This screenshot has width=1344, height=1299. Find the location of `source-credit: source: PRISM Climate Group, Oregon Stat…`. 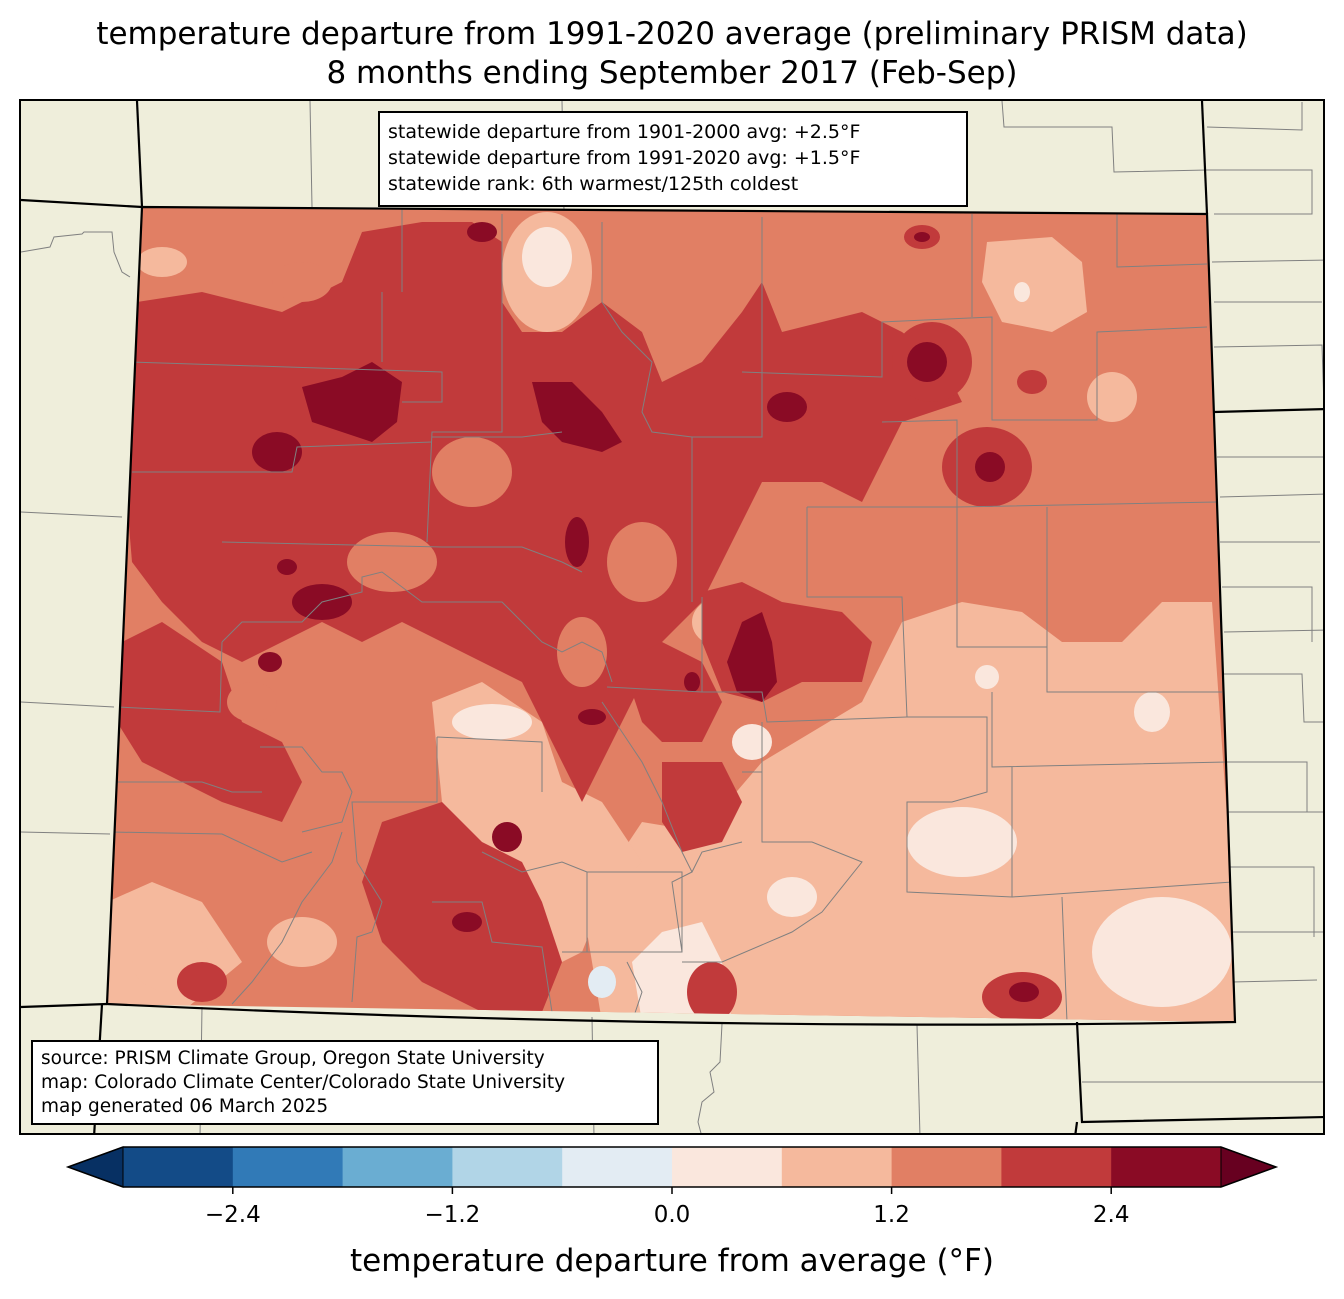

source-credit: source: PRISM Climate Group, Oregon Stat… is located at coordinates (293, 1058).